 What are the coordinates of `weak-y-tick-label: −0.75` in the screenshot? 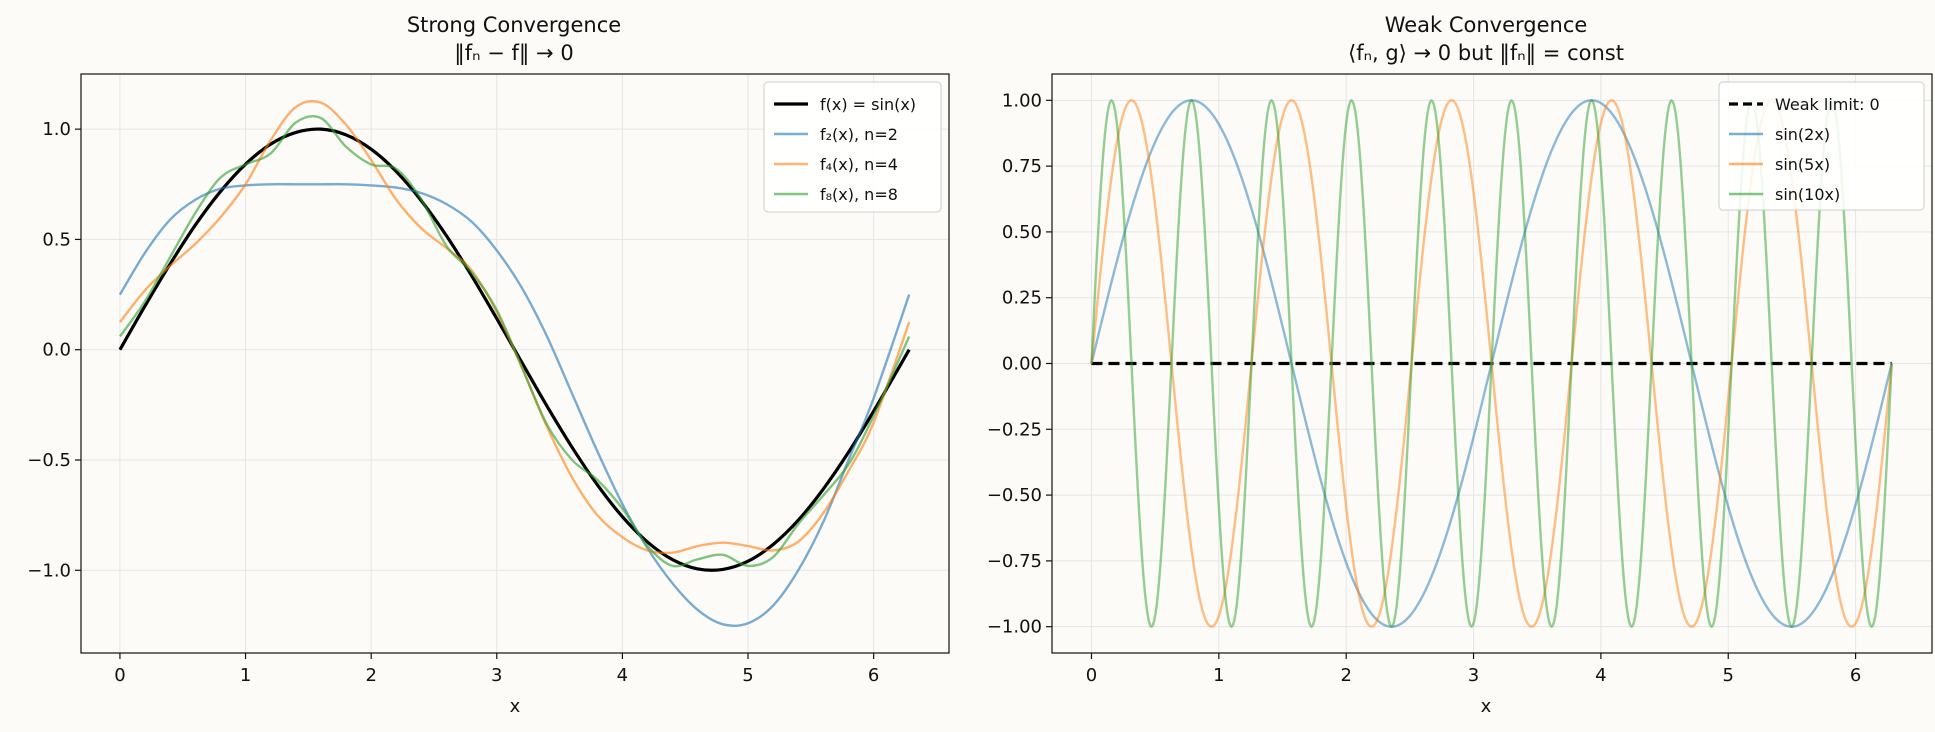 It's located at (1014, 561).